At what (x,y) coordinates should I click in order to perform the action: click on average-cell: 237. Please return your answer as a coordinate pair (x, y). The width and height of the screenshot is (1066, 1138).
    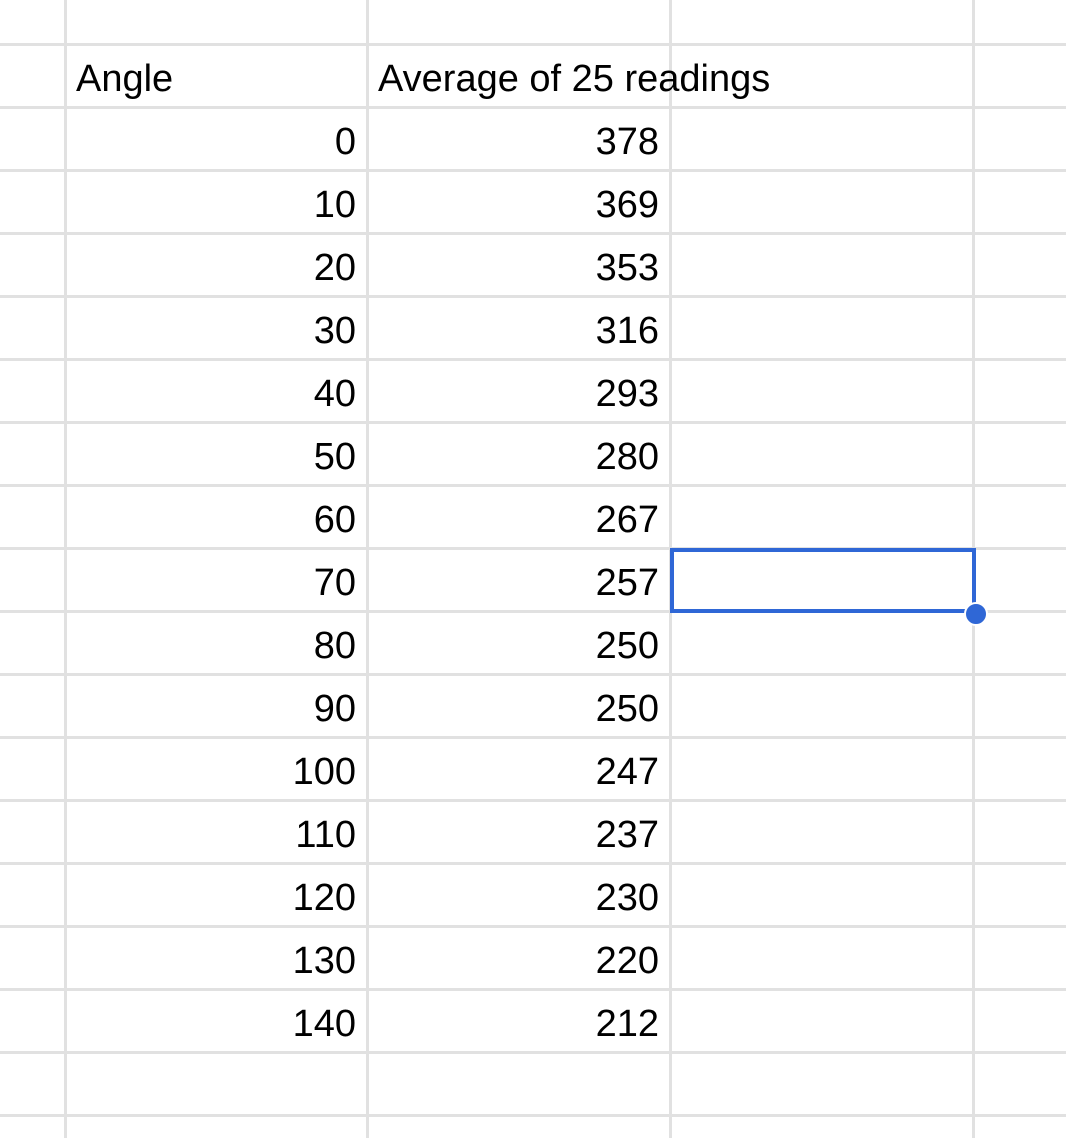
    Looking at the image, I should click on (627, 835).